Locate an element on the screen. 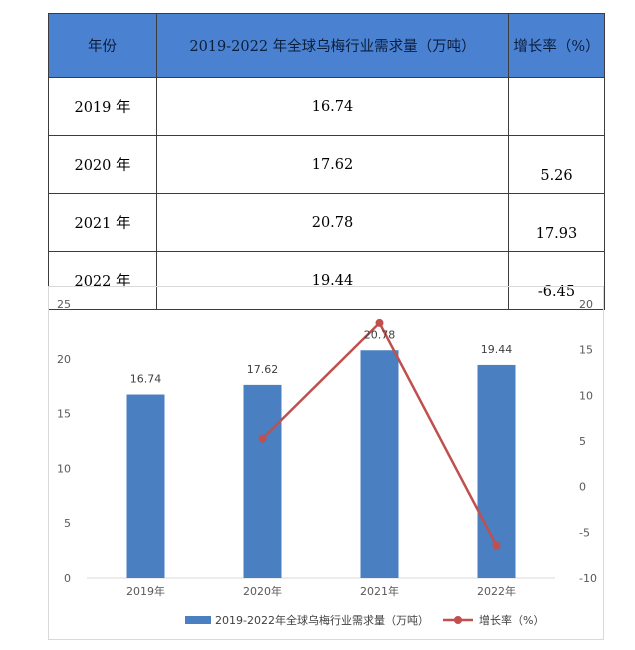 This screenshot has height=650, width=635. header-year: 年份 is located at coordinates (102, 45).